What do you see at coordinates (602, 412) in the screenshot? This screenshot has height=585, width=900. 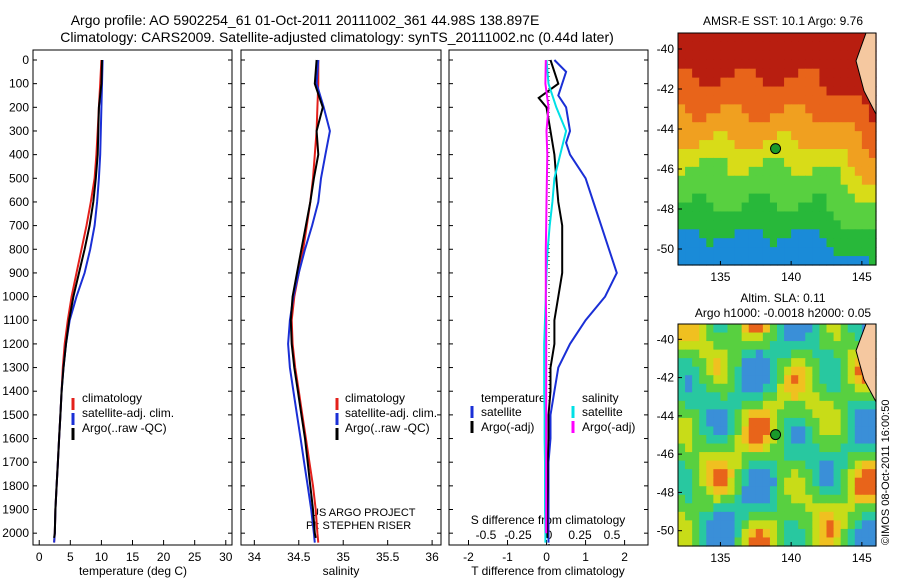 I see `legend-label-s-satellite: satellite` at bounding box center [602, 412].